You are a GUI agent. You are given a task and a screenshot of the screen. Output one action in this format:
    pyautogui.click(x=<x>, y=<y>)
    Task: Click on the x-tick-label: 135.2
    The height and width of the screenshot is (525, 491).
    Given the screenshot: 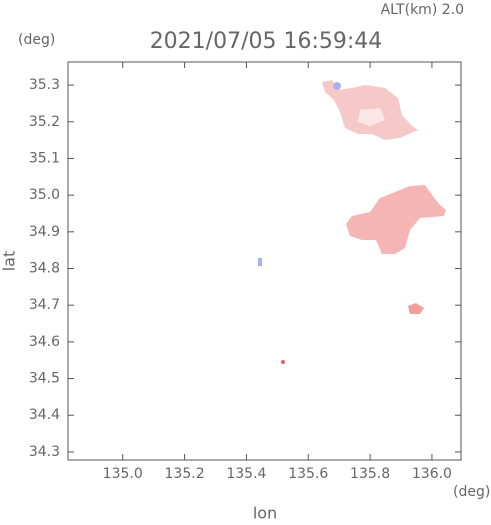 What is the action you would take?
    pyautogui.click(x=185, y=474)
    